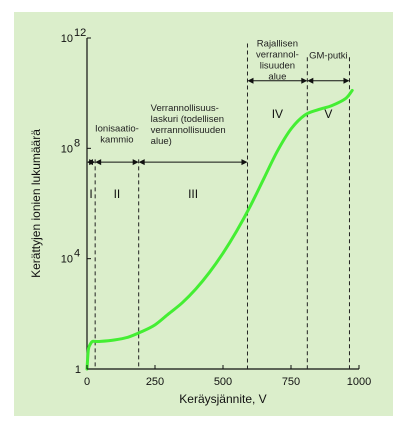  What do you see at coordinates (187, 119) in the screenshot?
I see `region-label-line: laskuri (todellisen` at bounding box center [187, 119].